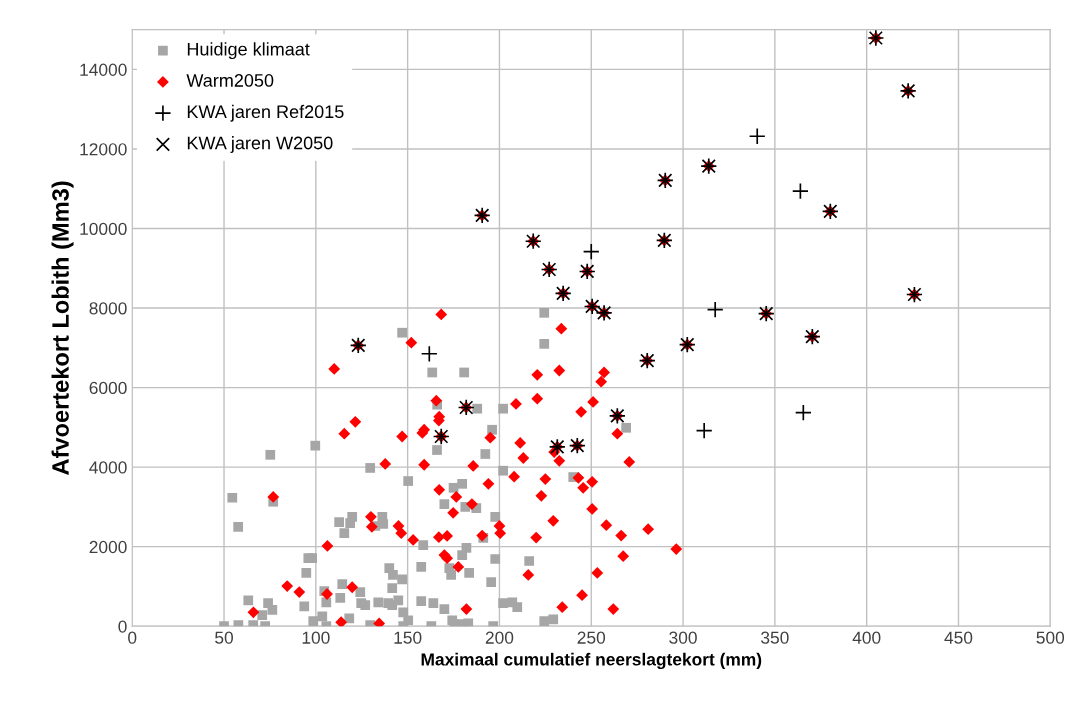  What do you see at coordinates (132, 637) in the screenshot?
I see `x-tick-label: 0` at bounding box center [132, 637].